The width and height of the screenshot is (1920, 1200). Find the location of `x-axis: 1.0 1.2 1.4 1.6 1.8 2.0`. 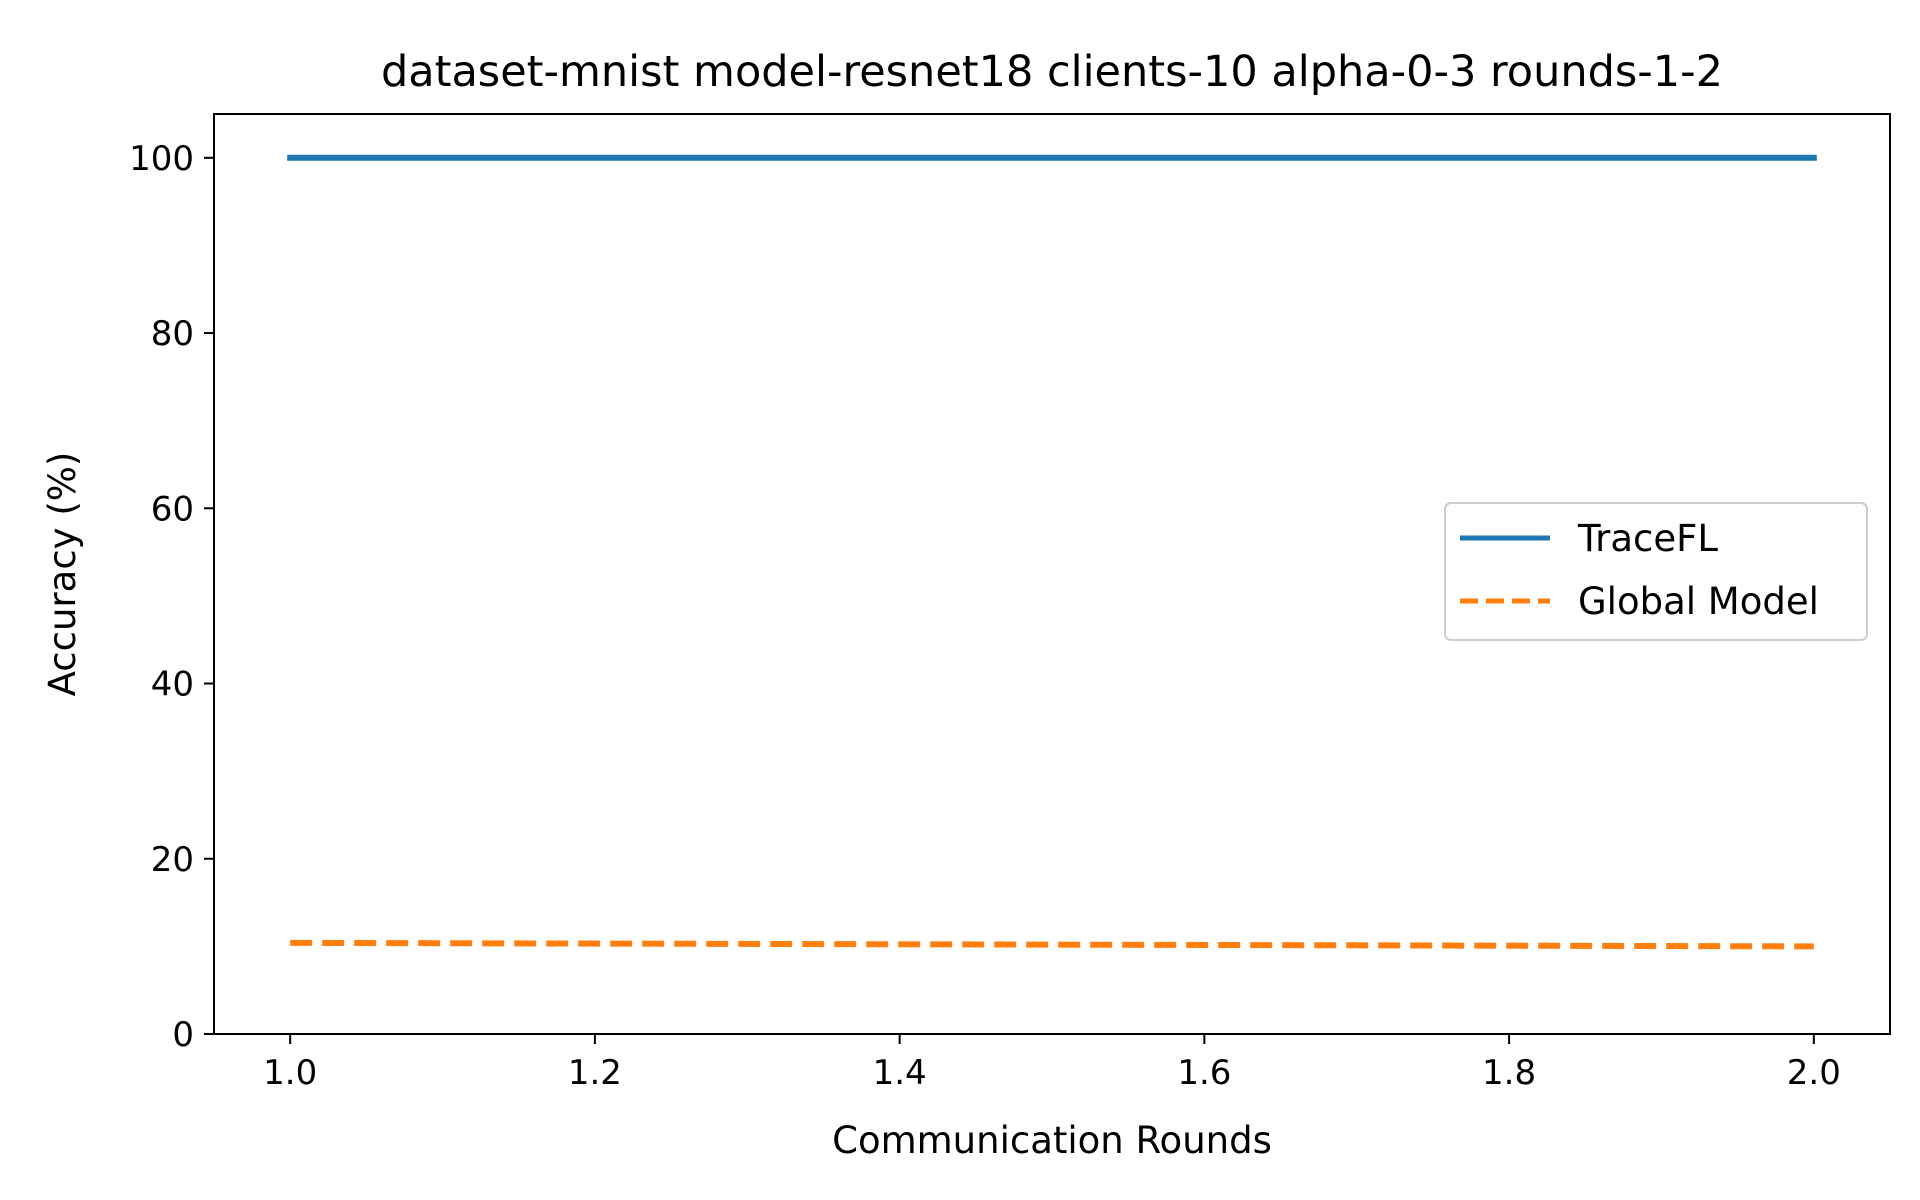

x-axis: 1.0 1.2 1.4 1.6 1.8 2.0 is located at coordinates (1052, 1063).